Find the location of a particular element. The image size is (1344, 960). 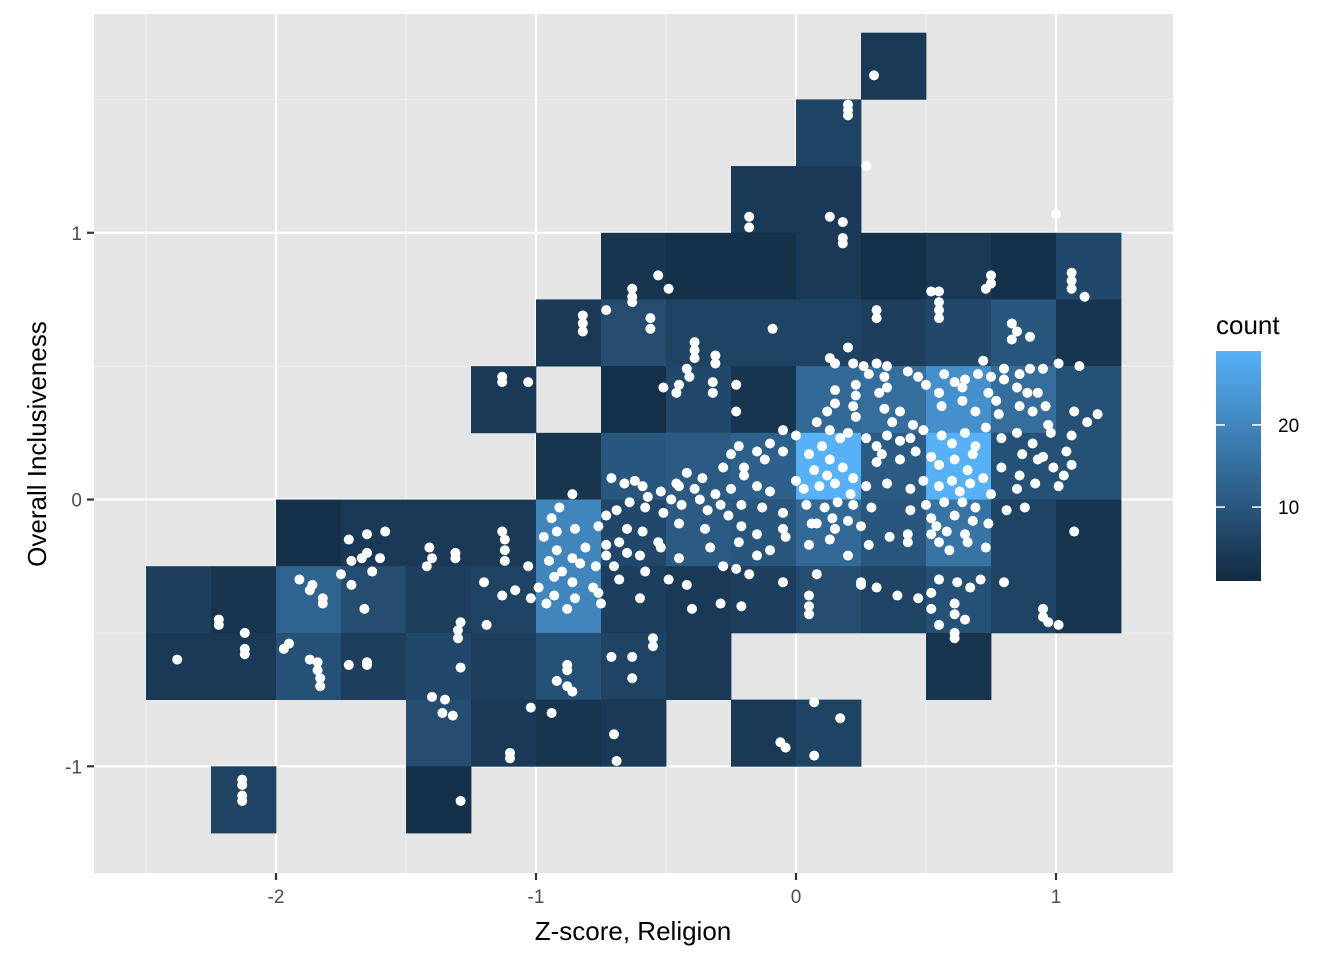

y-tick-label: 1 is located at coordinates (76, 234).